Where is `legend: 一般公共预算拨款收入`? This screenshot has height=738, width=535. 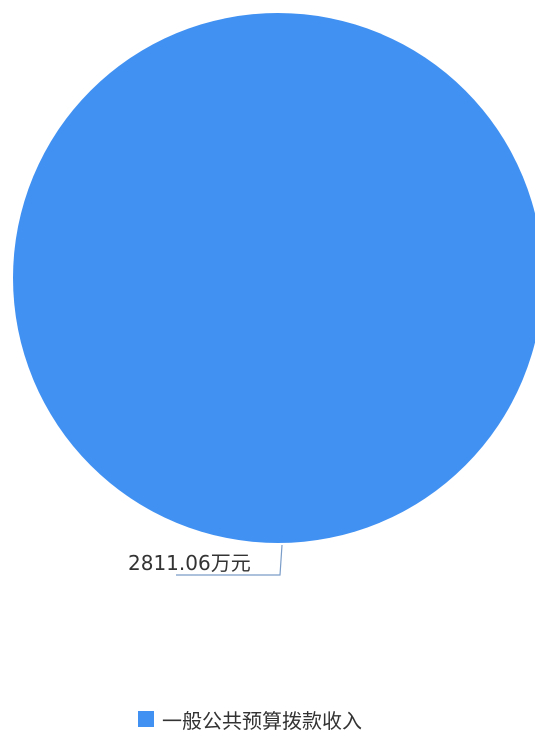 legend: 一般公共预算拨款收入 is located at coordinates (250, 719).